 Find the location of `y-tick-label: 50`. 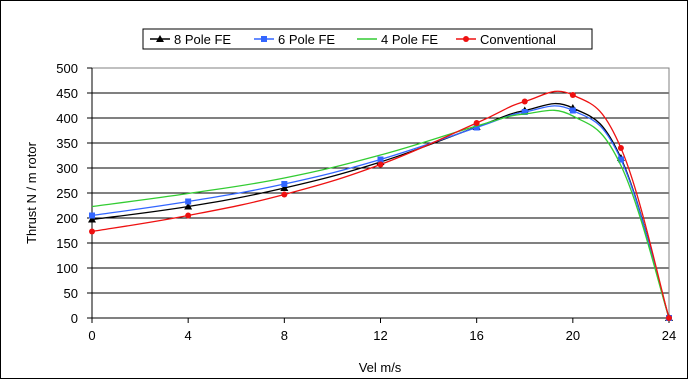

y-tick-label: 50 is located at coordinates (71, 293).